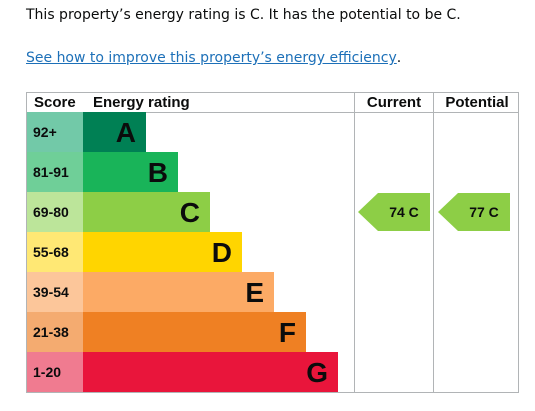 This screenshot has width=535, height=411. I want to click on potential-column-header: Potential, so click(476, 102).